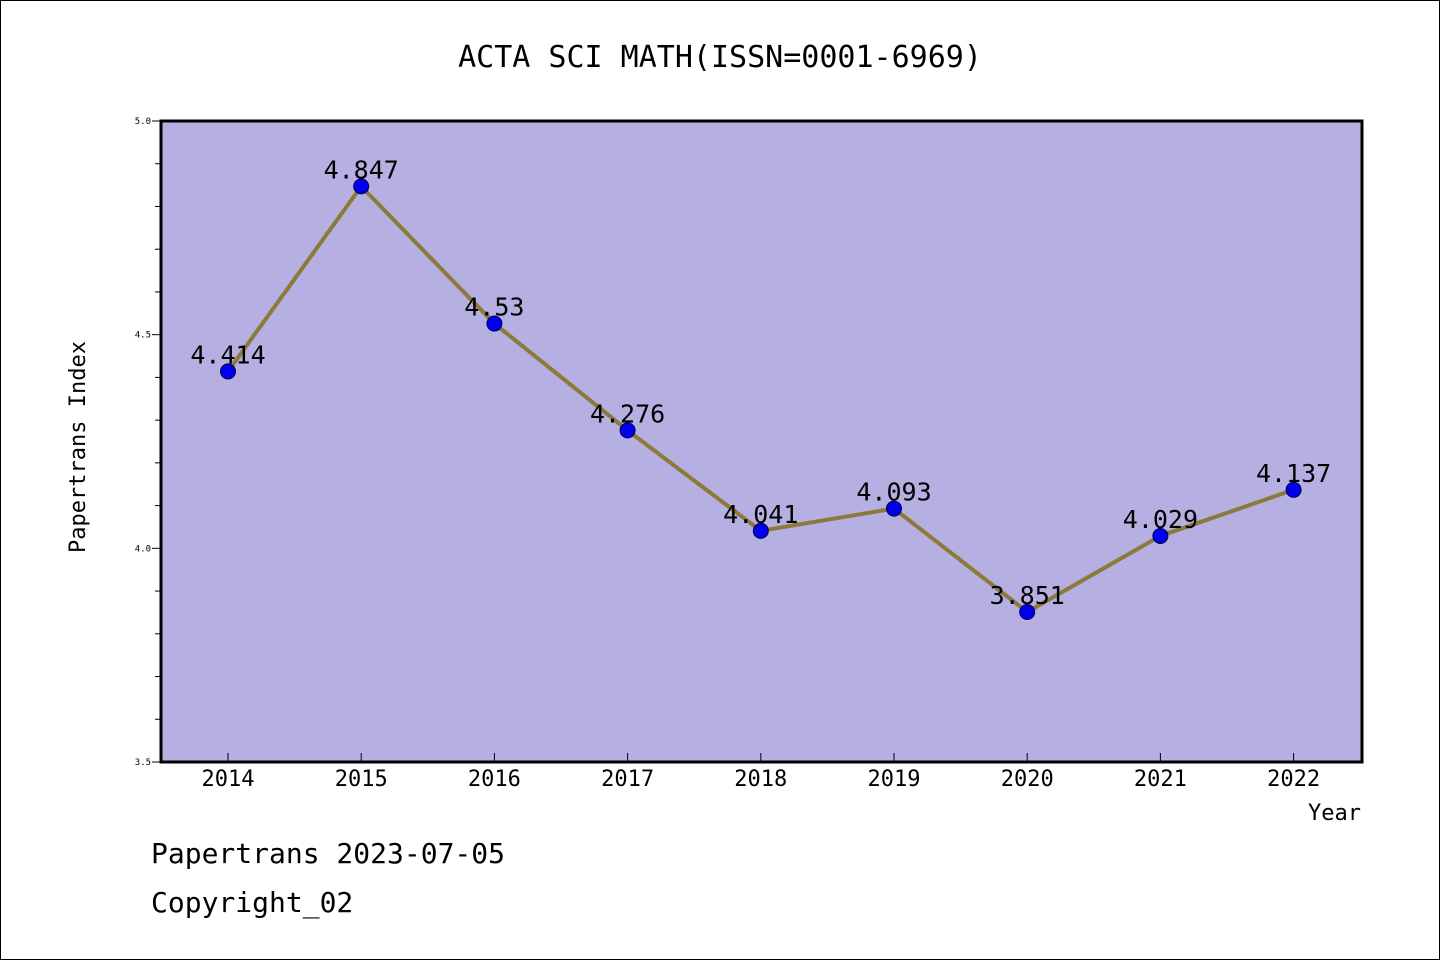 The width and height of the screenshot is (1440, 960). Describe the element at coordinates (143, 336) in the screenshot. I see `y-tick-label: 4.5` at that location.